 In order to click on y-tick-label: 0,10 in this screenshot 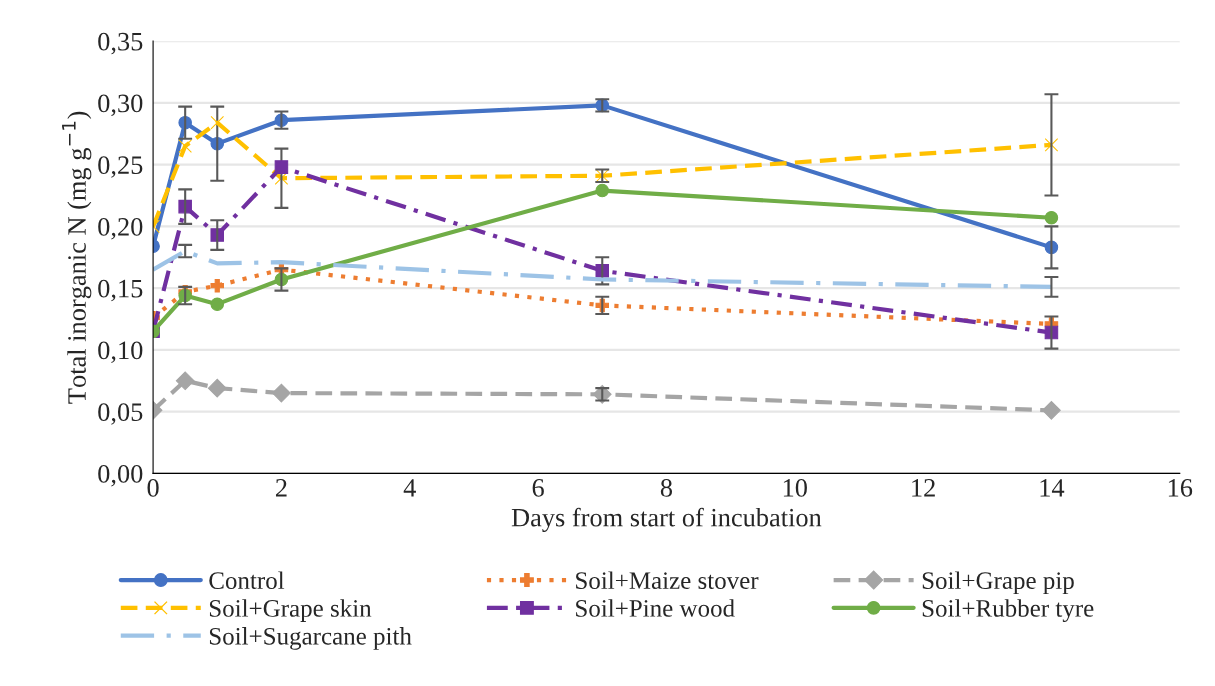, I will do `click(120, 352)`.